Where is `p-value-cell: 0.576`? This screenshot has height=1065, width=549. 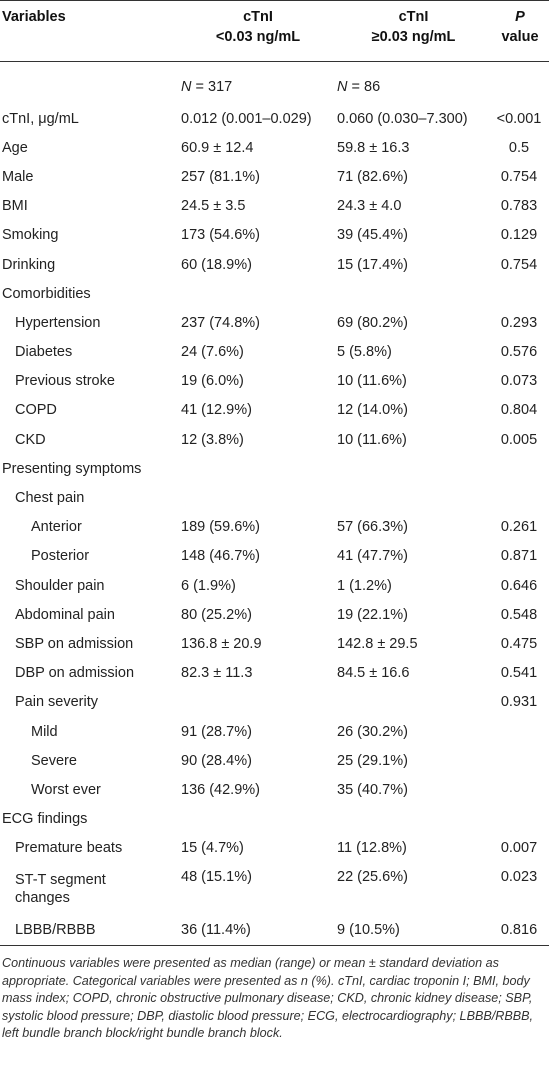
p-value-cell: 0.576 is located at coordinates (519, 352).